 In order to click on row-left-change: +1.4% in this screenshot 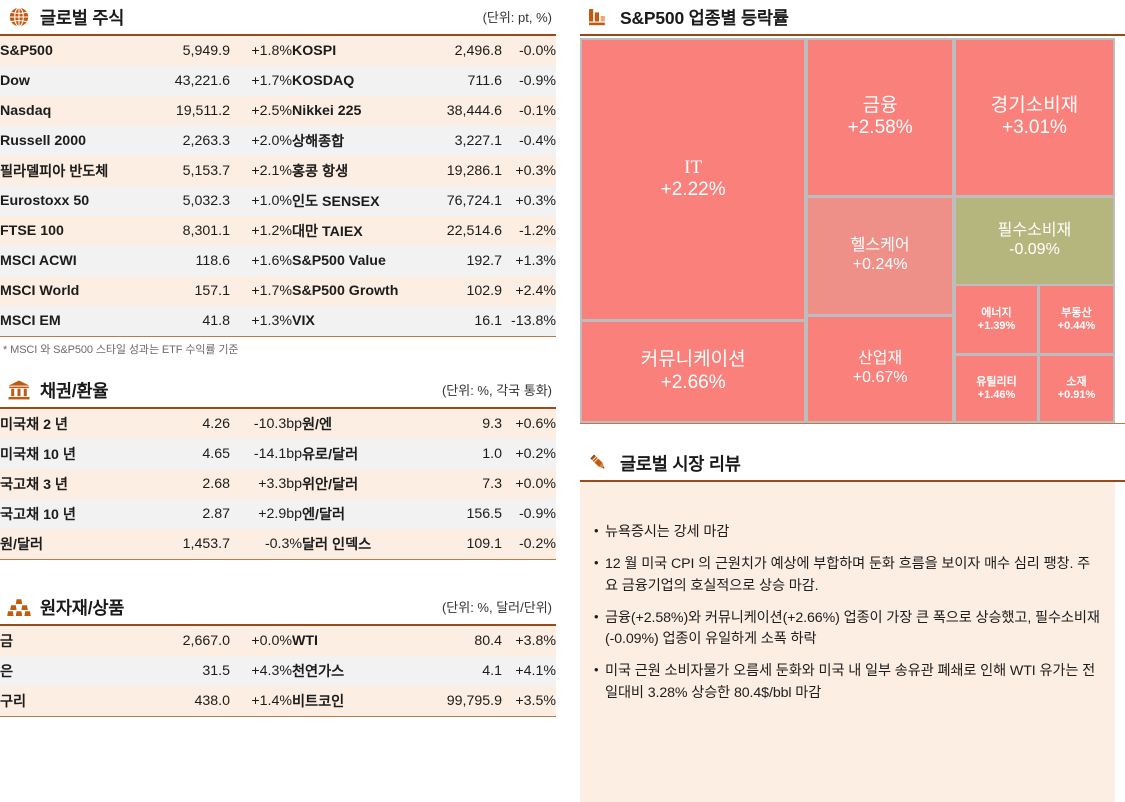, I will do `click(261, 701)`.